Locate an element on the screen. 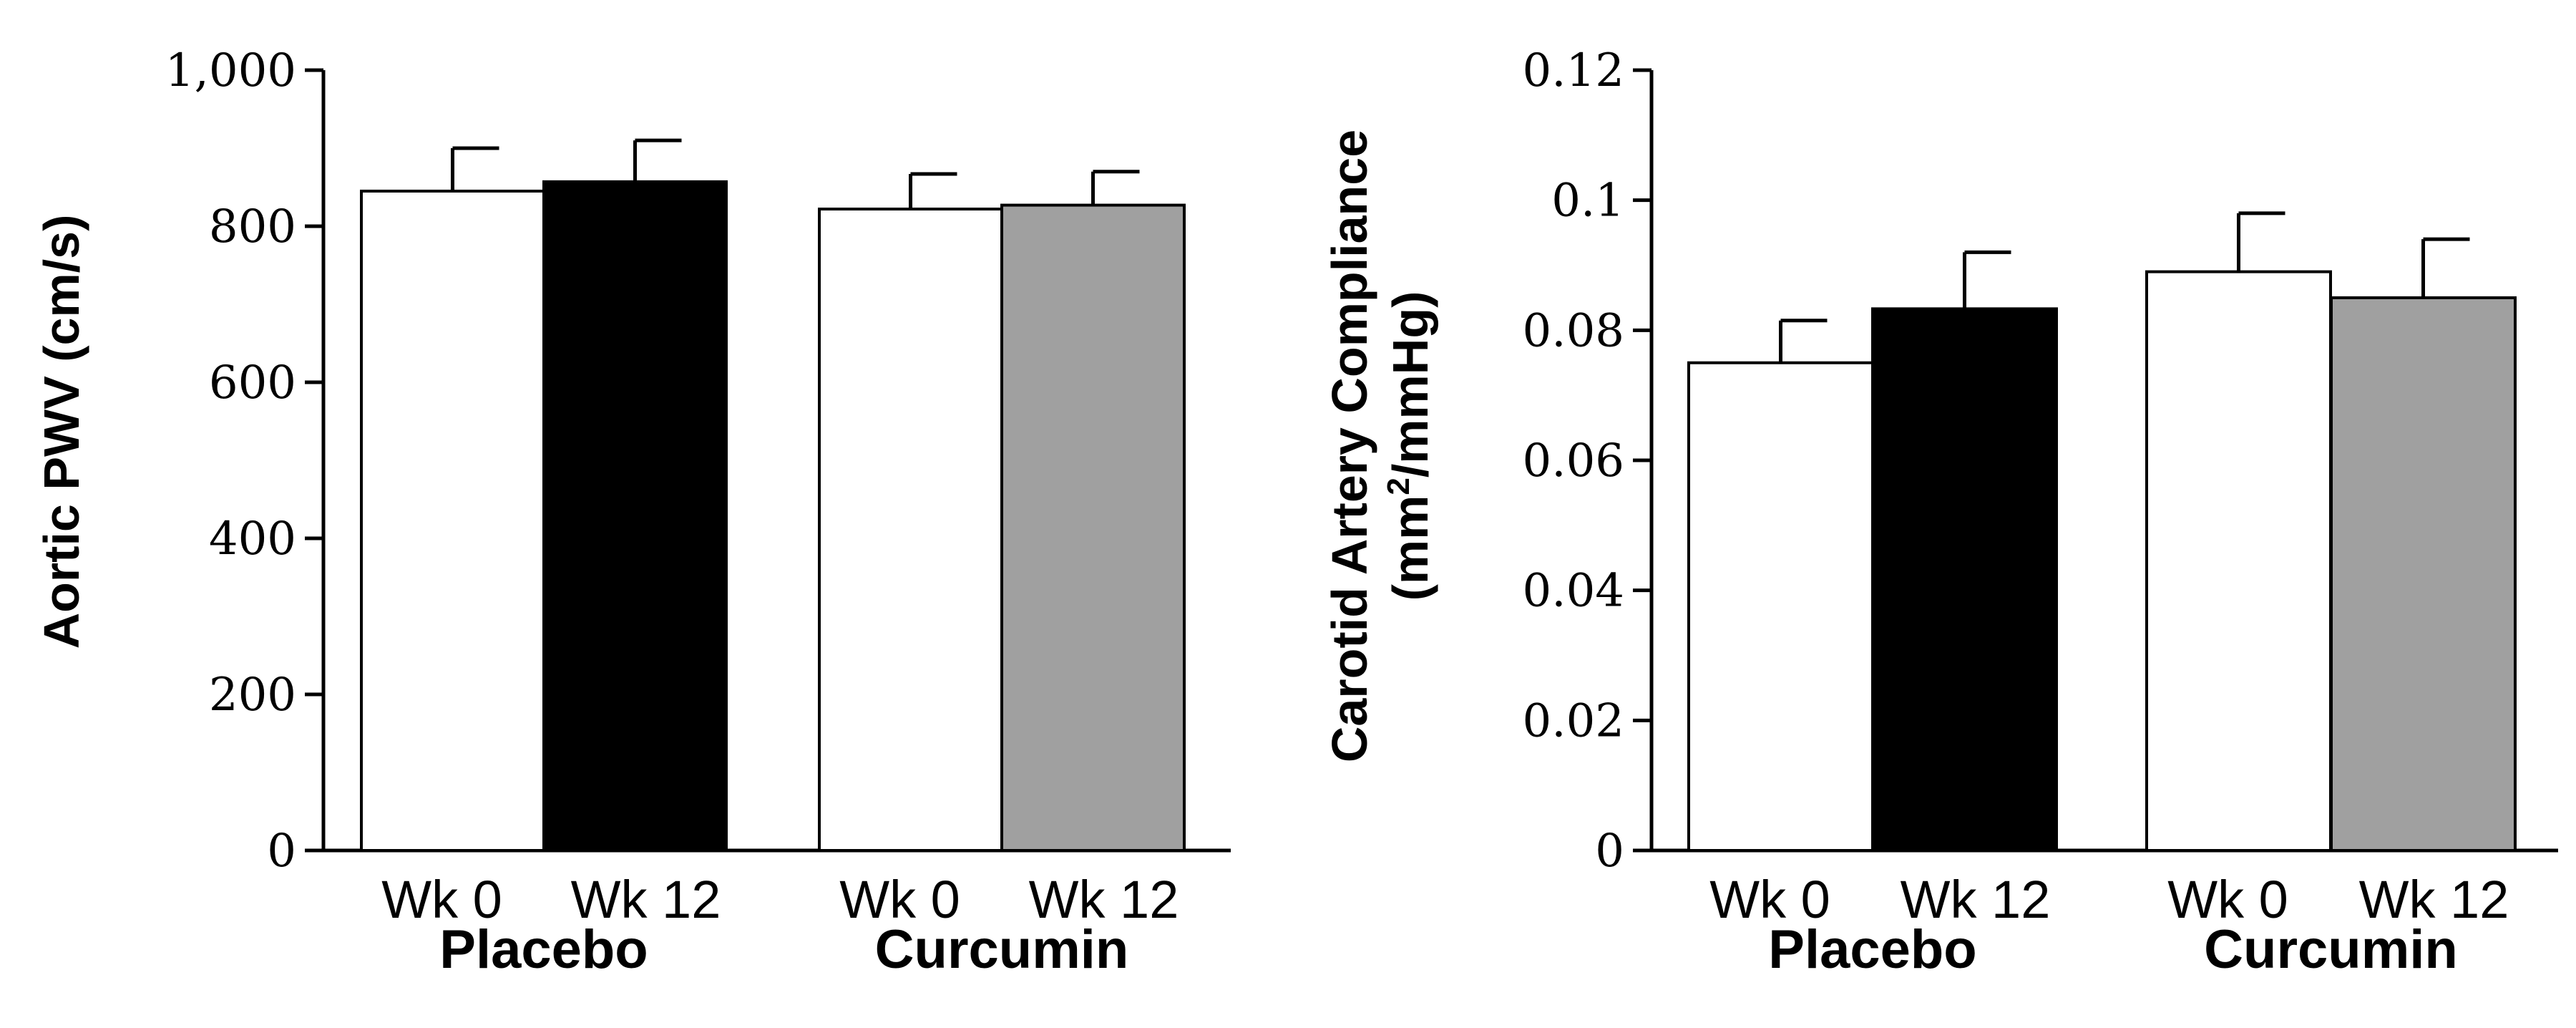 This screenshot has width=2576, height=1028. y-tick-label: 0.08 is located at coordinates (1574, 330).